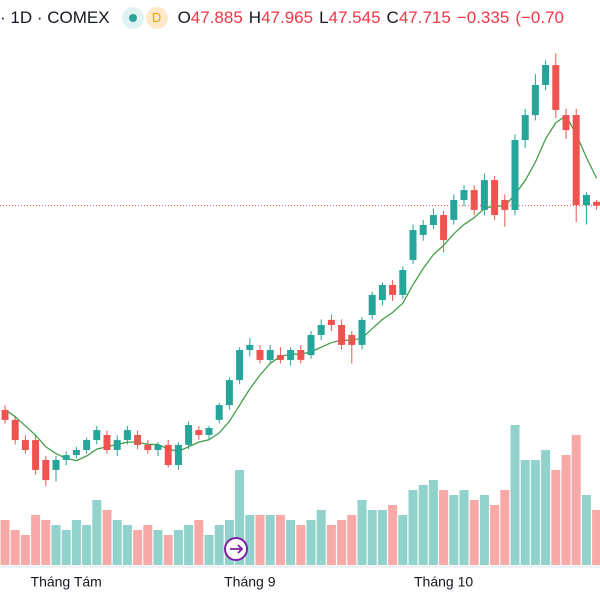 The width and height of the screenshot is (600, 600). Describe the element at coordinates (392, 17) in the screenshot. I see `ohlc-label: C` at that location.